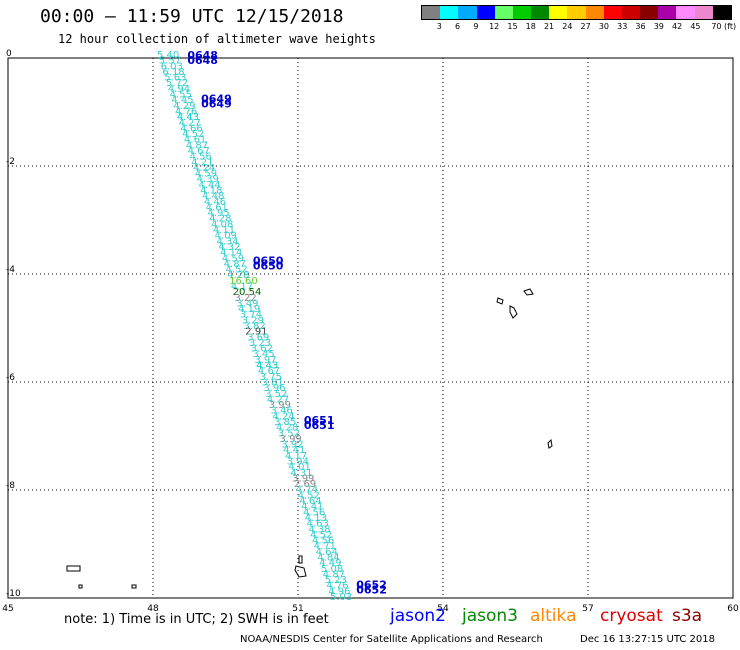 Image resolution: width=740 pixels, height=650 pixels. Describe the element at coordinates (622, 26) in the screenshot. I see `legend-label: 33` at that location.